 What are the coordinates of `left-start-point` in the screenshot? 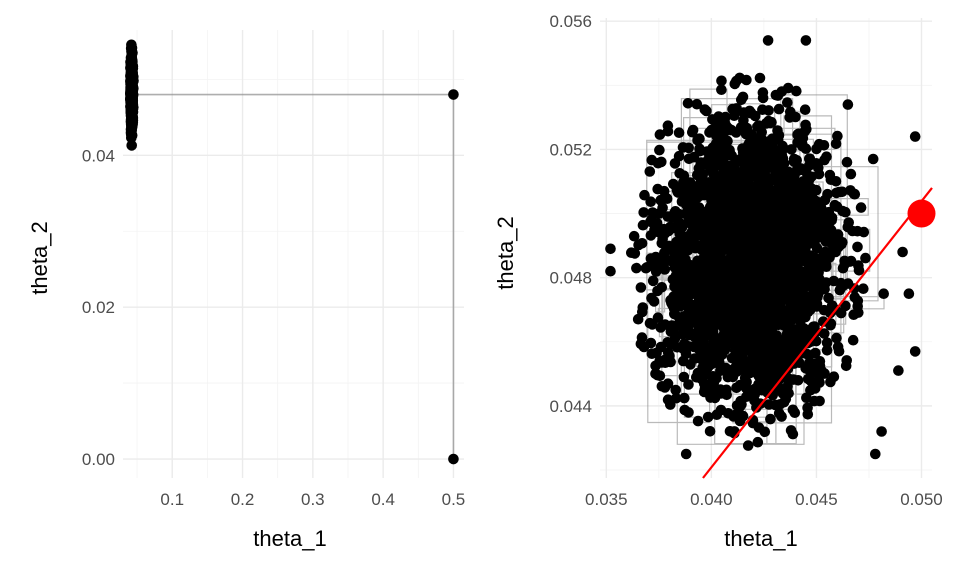 It's located at (453, 94).